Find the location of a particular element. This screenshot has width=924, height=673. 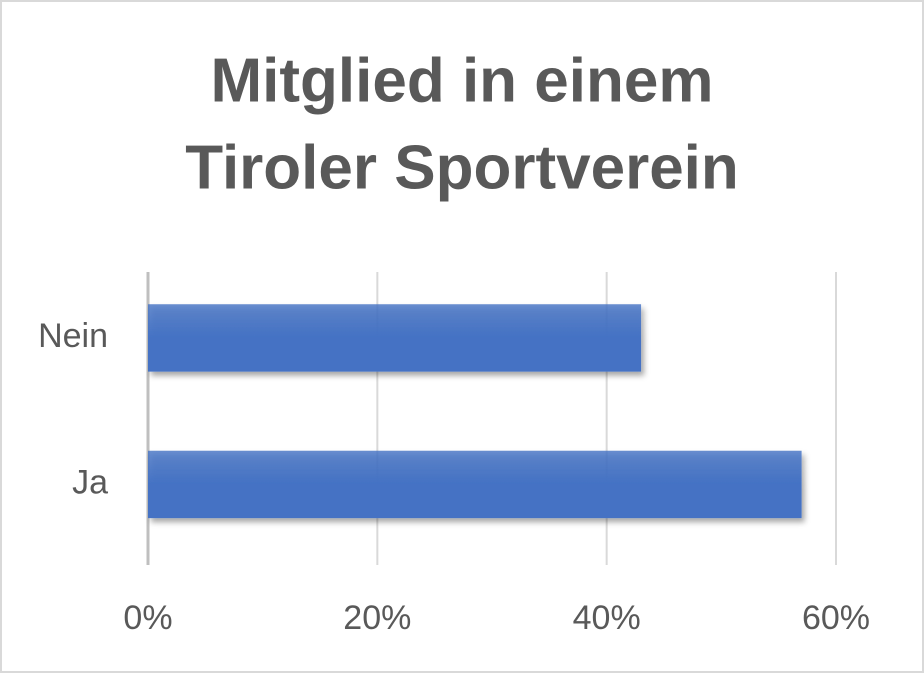

chart-title: Mitglied in einem is located at coordinates (462, 80).